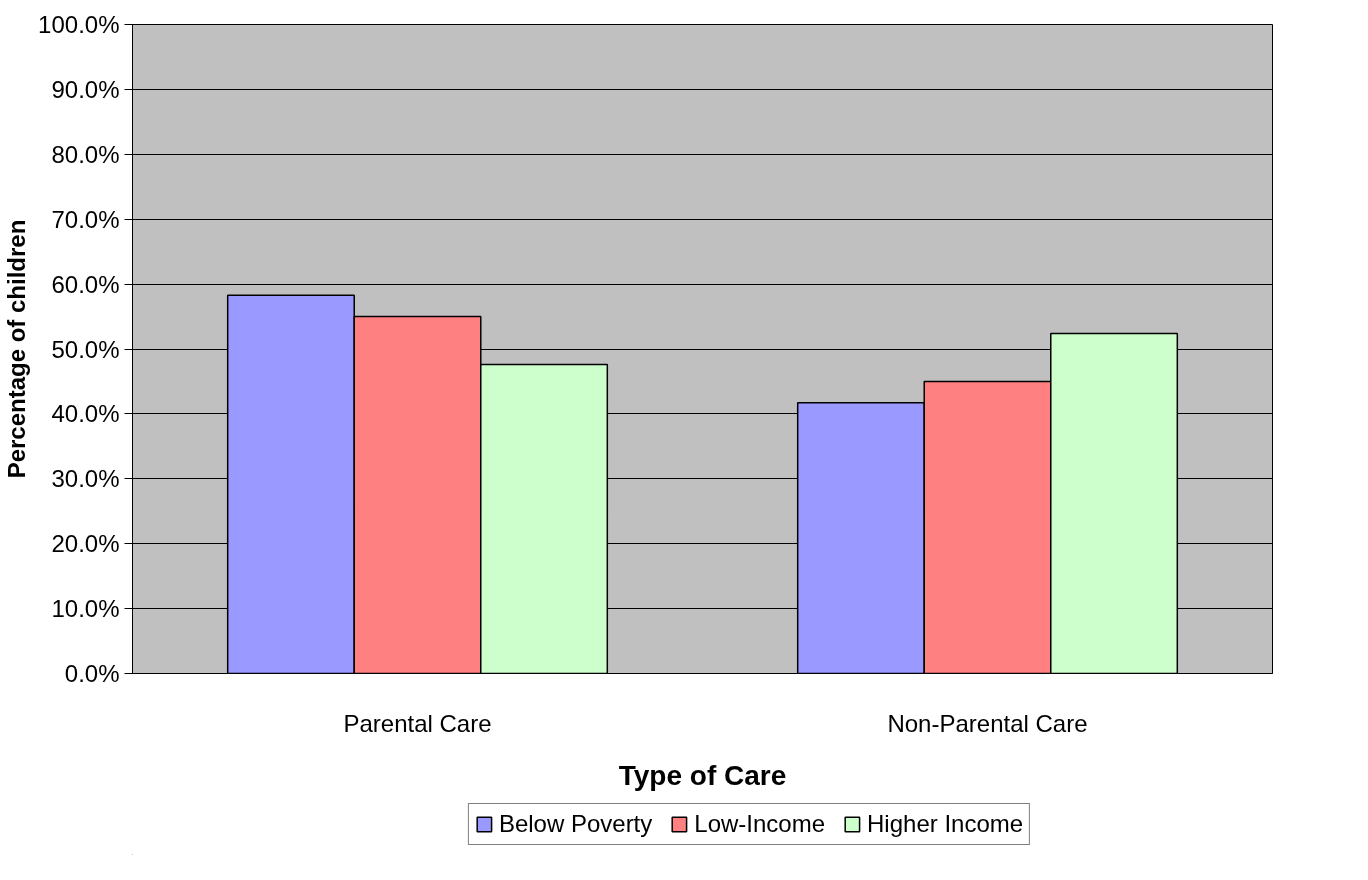 The image size is (1368, 880). I want to click on y-tick-label: 90.0%, so click(85, 89).